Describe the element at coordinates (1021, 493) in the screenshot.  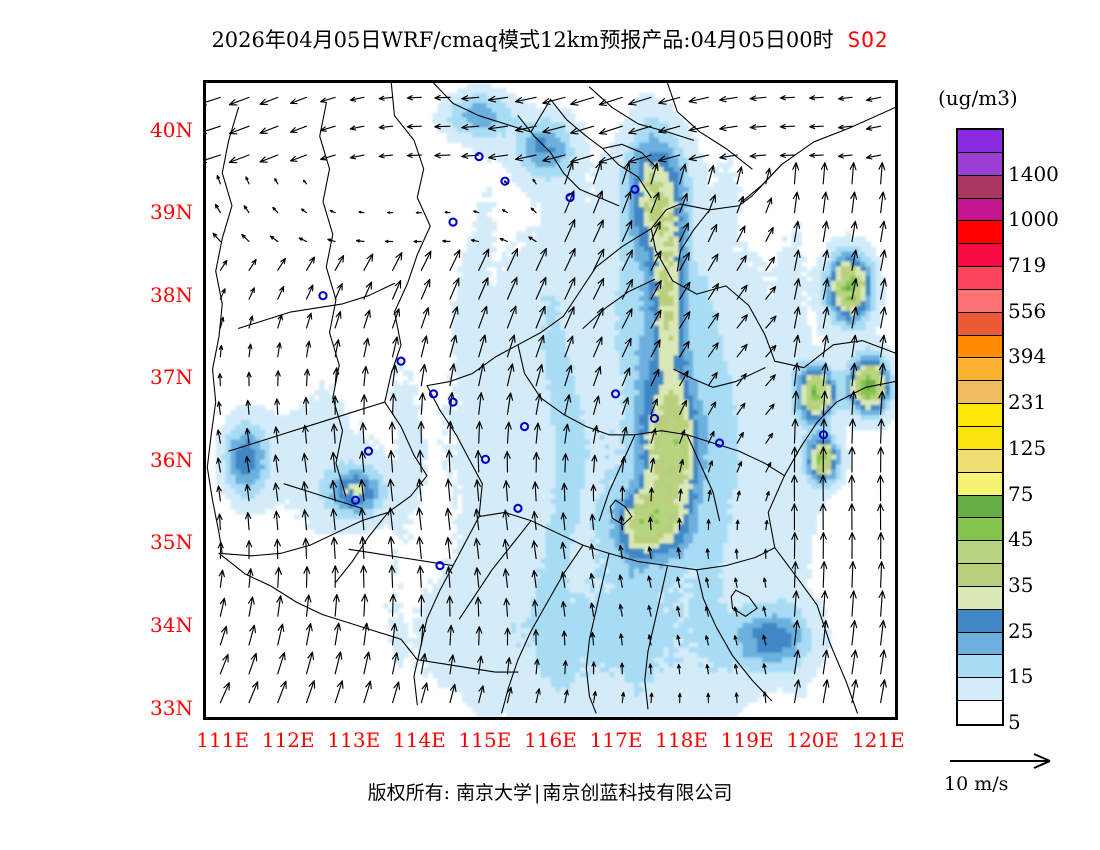
I see `colorbar-tick-label: 75` at that location.